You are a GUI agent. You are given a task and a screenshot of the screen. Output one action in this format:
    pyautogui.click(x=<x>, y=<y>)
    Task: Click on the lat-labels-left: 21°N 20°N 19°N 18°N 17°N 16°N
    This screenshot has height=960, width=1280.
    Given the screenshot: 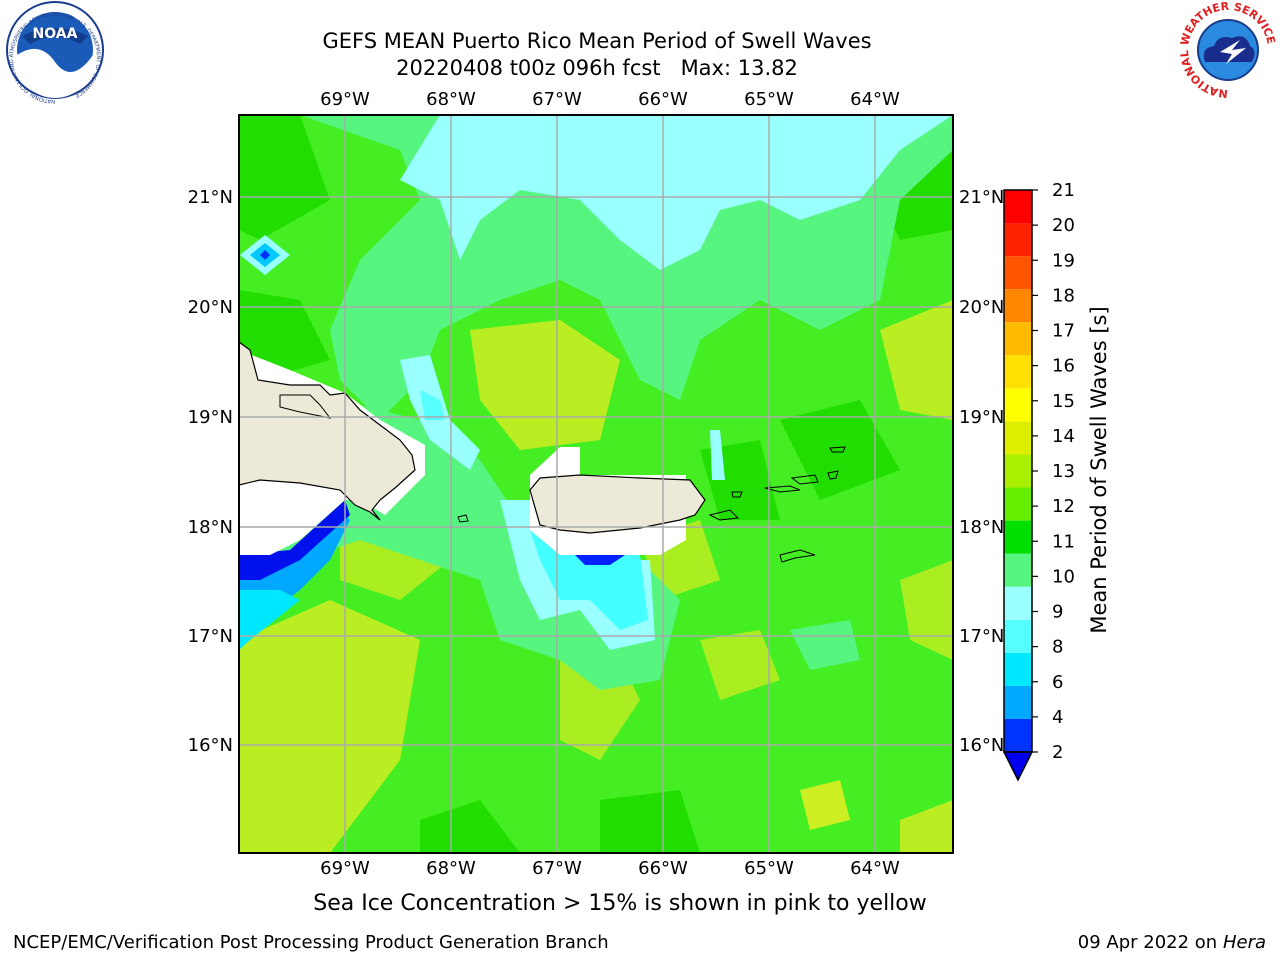 What is the action you would take?
    pyautogui.click(x=210, y=471)
    